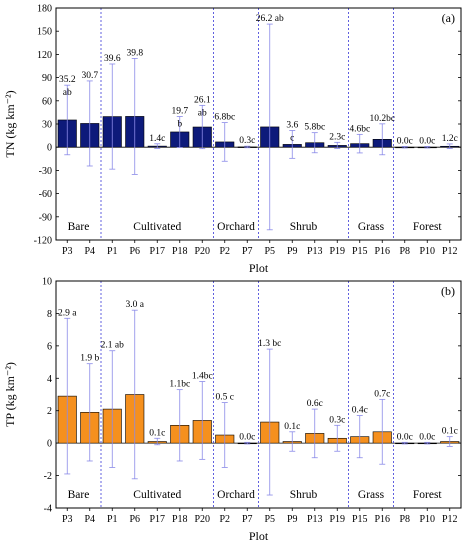  I want to click on y-tick-label: -60, so click(45, 194).